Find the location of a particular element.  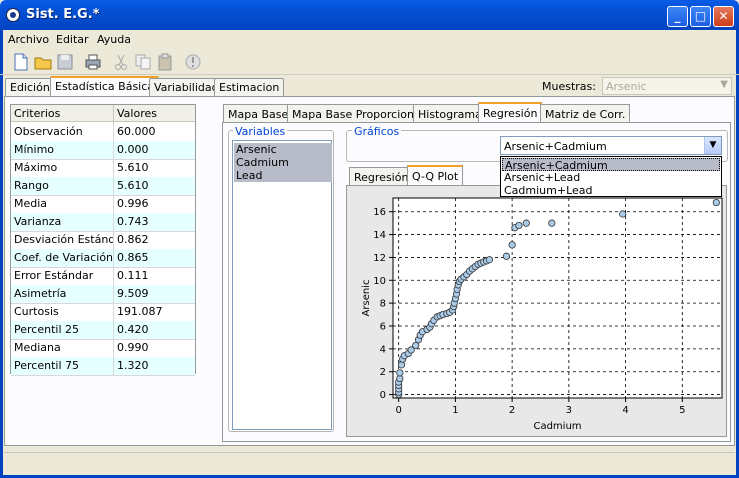

dropdown-option-arsenic-cadmium: Arsenic+Cadmium is located at coordinates (611, 165).